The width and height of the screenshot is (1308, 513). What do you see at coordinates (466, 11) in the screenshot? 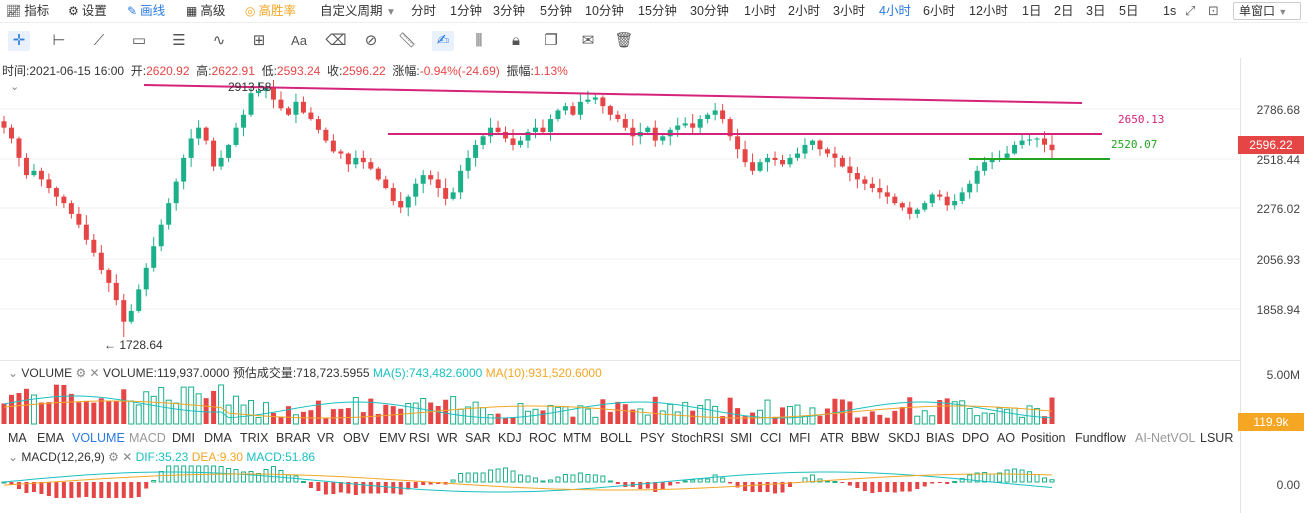
I see `period-tab: 1分钟` at bounding box center [466, 11].